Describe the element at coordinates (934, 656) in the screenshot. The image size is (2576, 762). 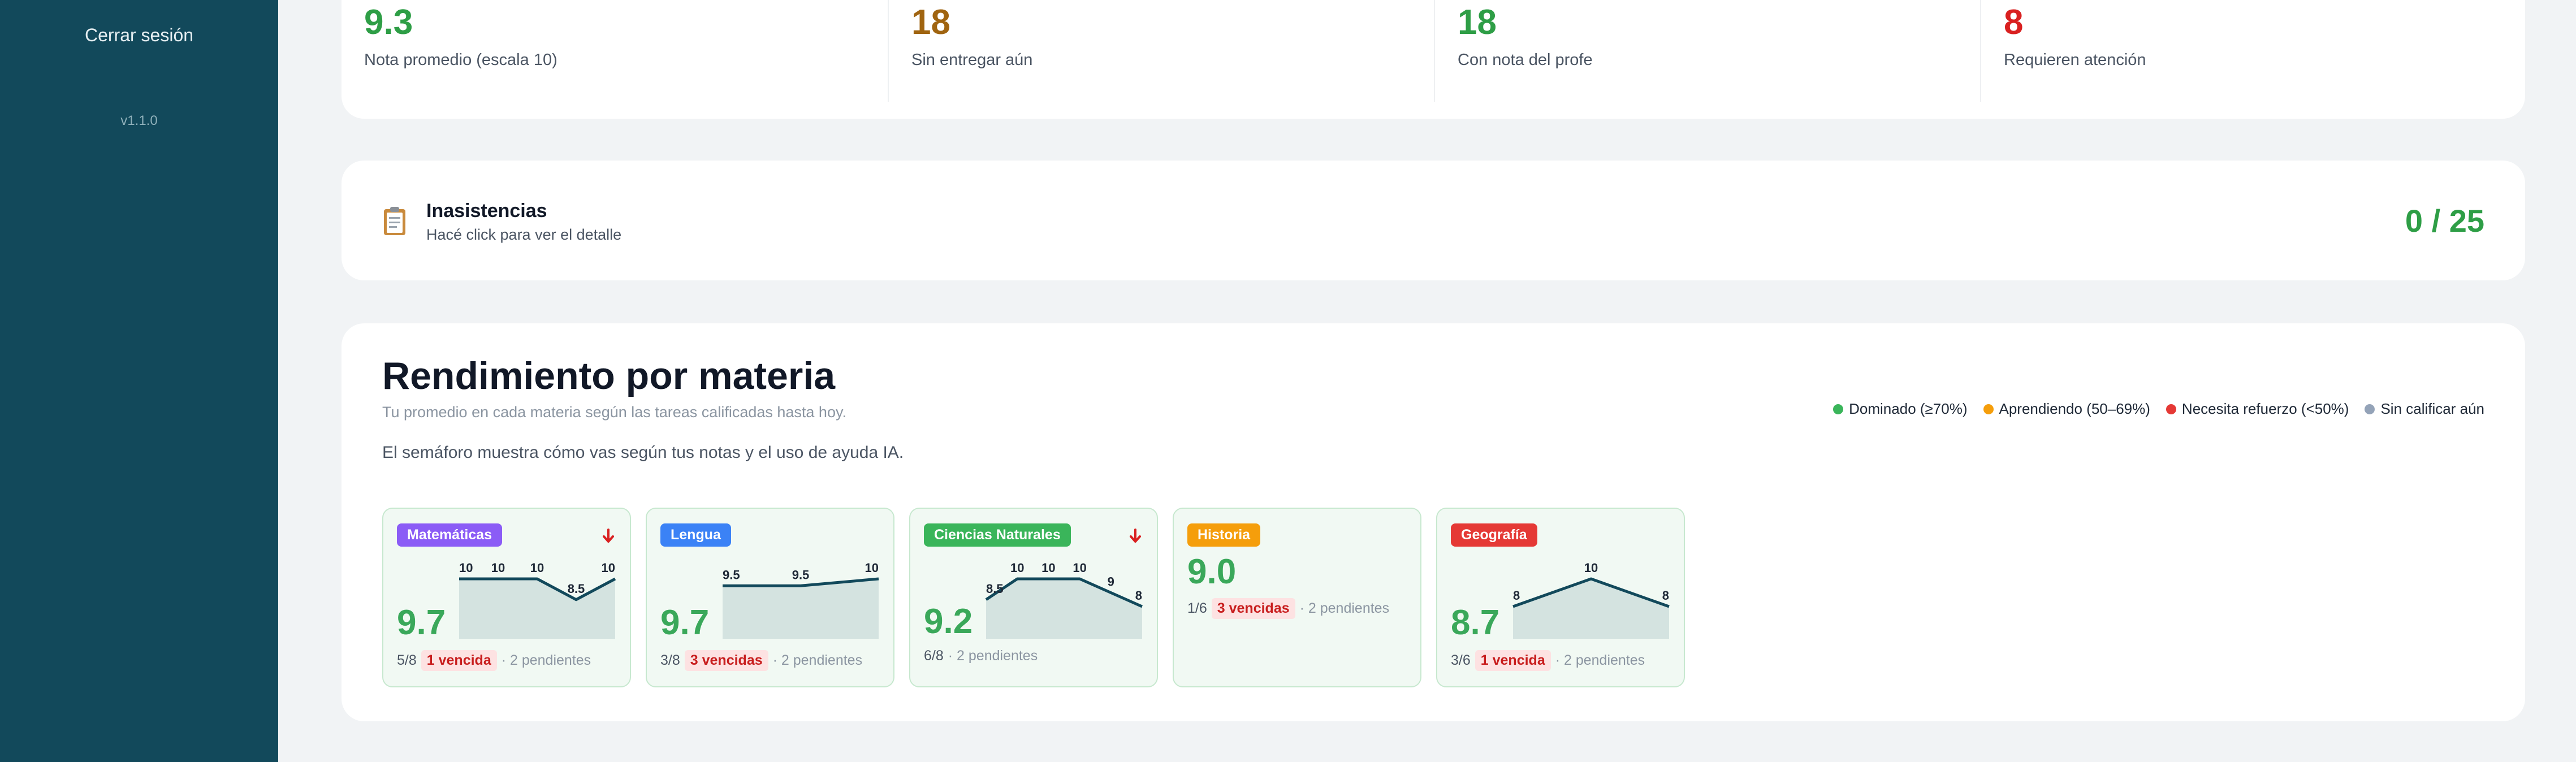
I see `graded-count: 6/8` at that location.